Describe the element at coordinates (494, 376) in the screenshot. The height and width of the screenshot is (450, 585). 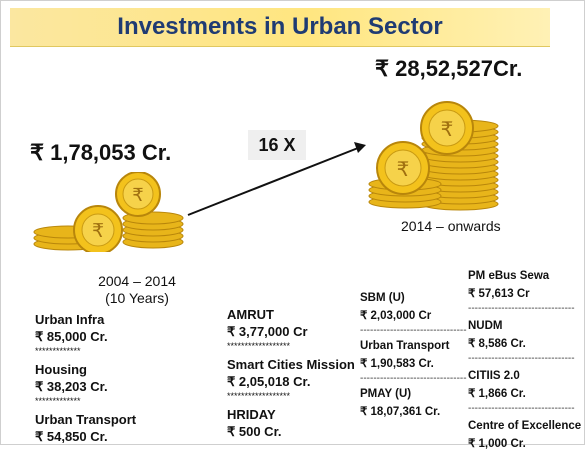
I see `col4-item-name: CITIIS 2.0` at that location.